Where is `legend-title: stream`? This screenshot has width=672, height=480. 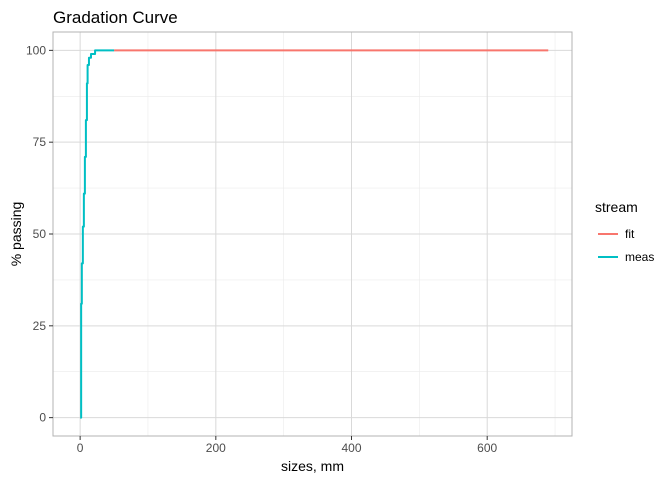 legend-title: stream is located at coordinates (616, 207).